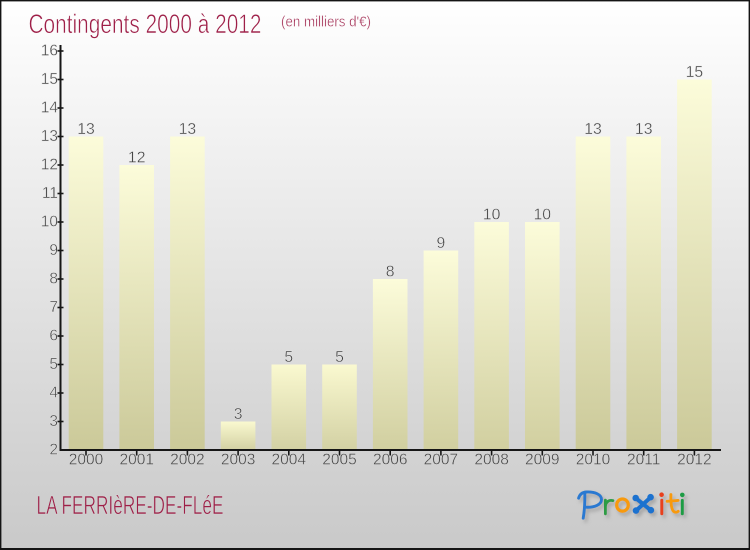  What do you see at coordinates (542, 460) in the screenshot?
I see `svg-text: 2009` at bounding box center [542, 460].